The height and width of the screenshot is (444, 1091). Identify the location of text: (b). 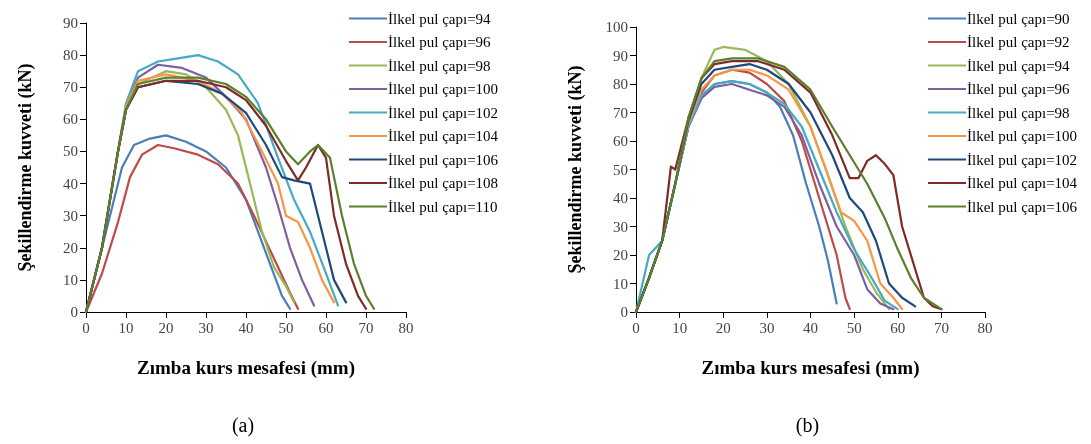
(807, 425).